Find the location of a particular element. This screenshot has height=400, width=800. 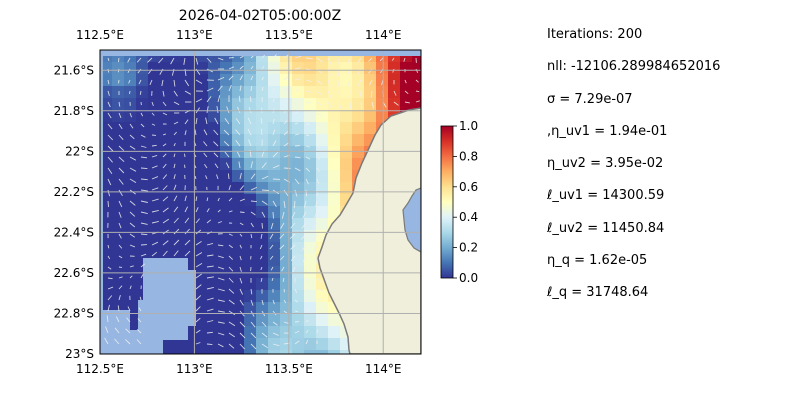

y-tick-label: 21.8°S is located at coordinates (74, 111).